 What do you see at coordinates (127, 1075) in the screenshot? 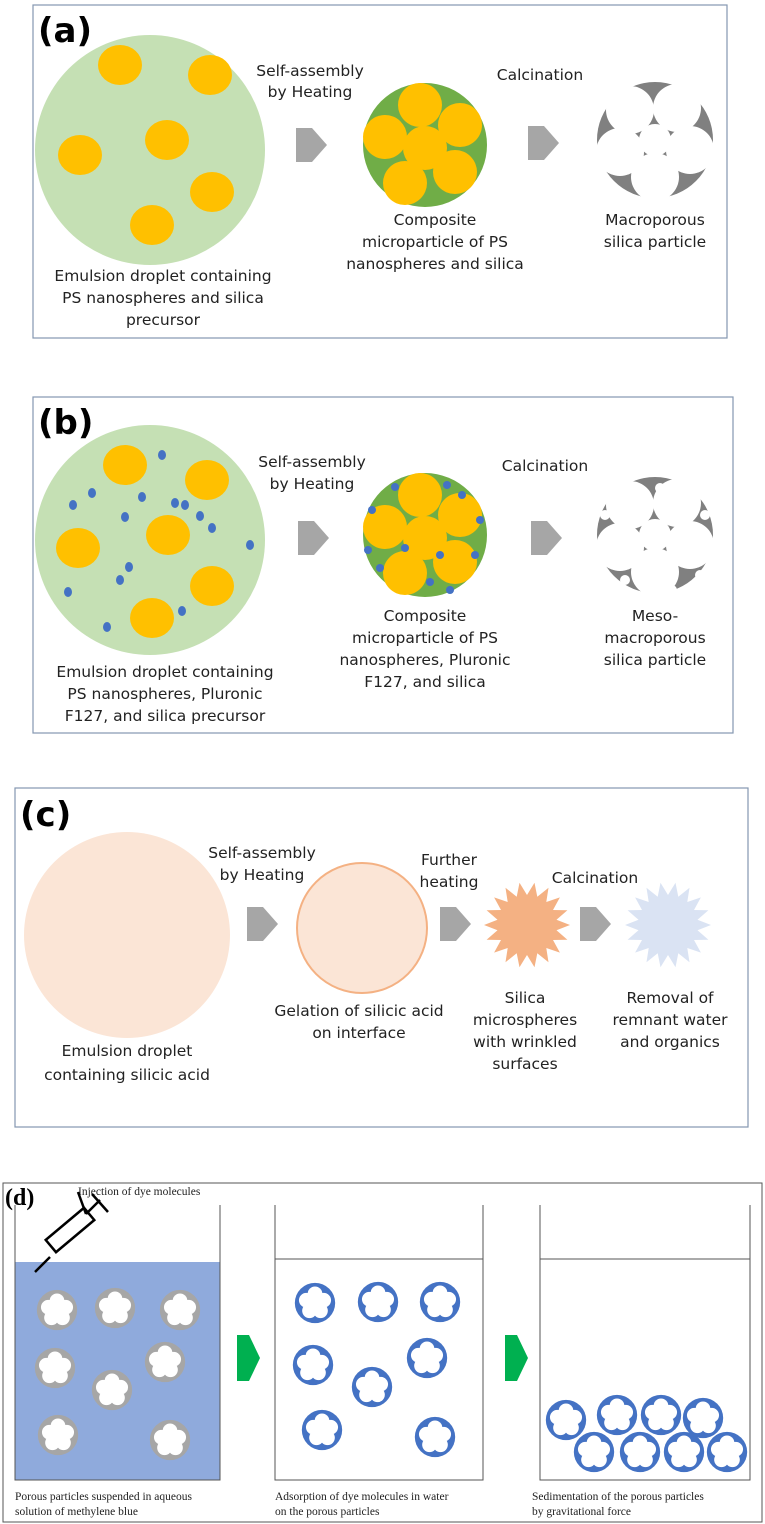
I see `caption: containing silicic acid` at bounding box center [127, 1075].